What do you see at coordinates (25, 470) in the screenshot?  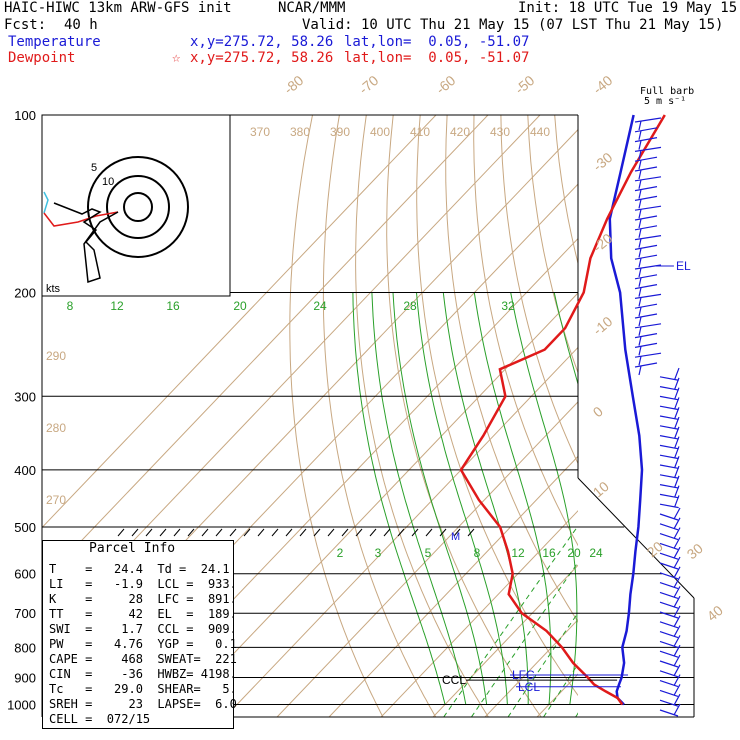 I see `pressure-label-400: 400` at bounding box center [25, 470].